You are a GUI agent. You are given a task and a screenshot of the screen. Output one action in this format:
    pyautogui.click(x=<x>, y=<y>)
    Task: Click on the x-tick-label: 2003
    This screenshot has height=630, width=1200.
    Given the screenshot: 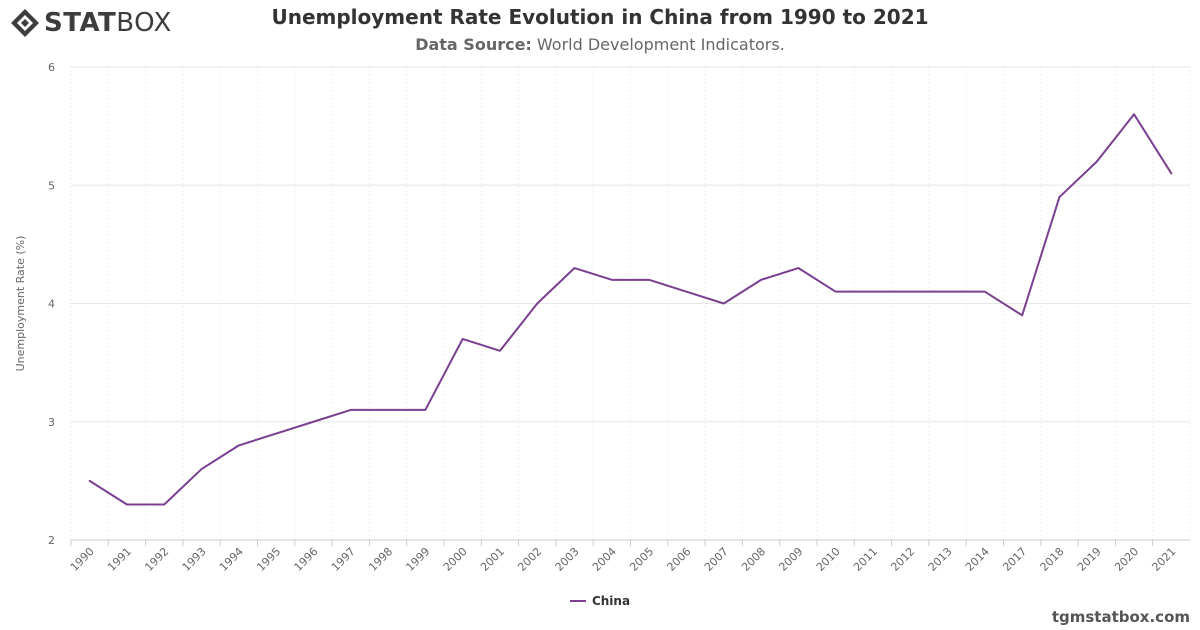 What is the action you would take?
    pyautogui.click(x=567, y=559)
    